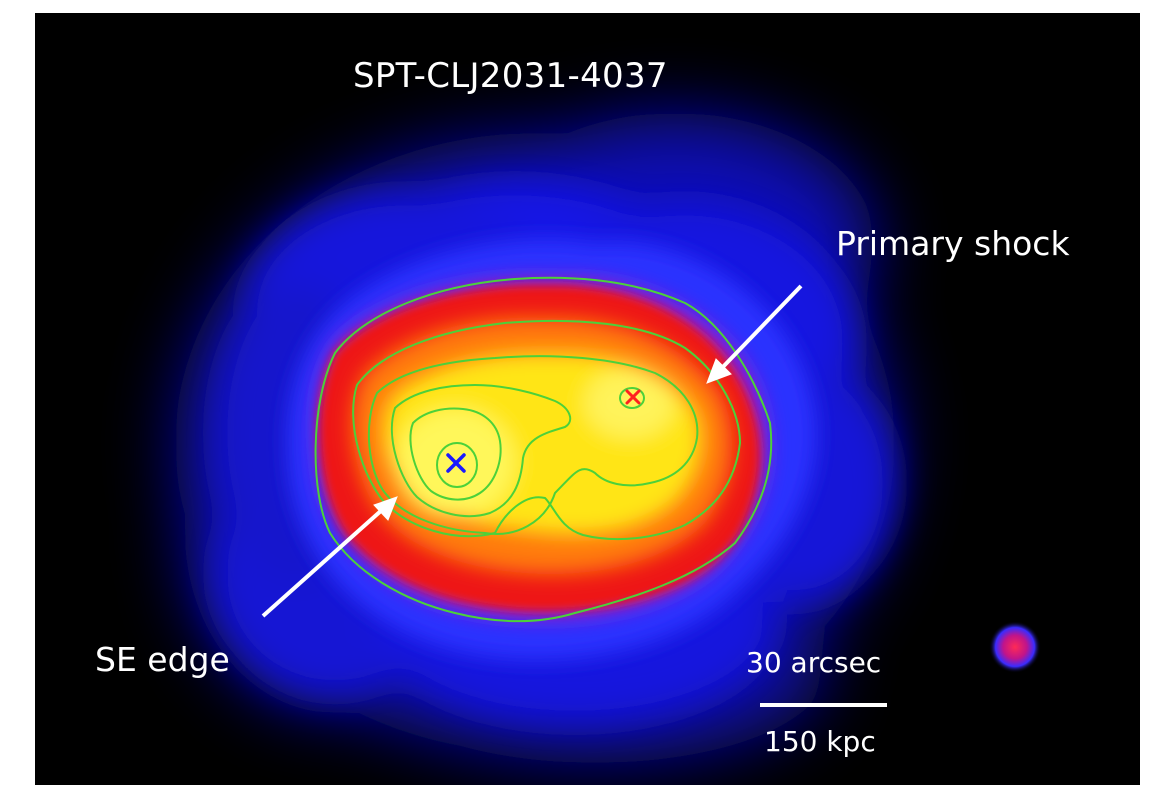  I want to click on se-edge-label: SE edge, so click(162, 659).